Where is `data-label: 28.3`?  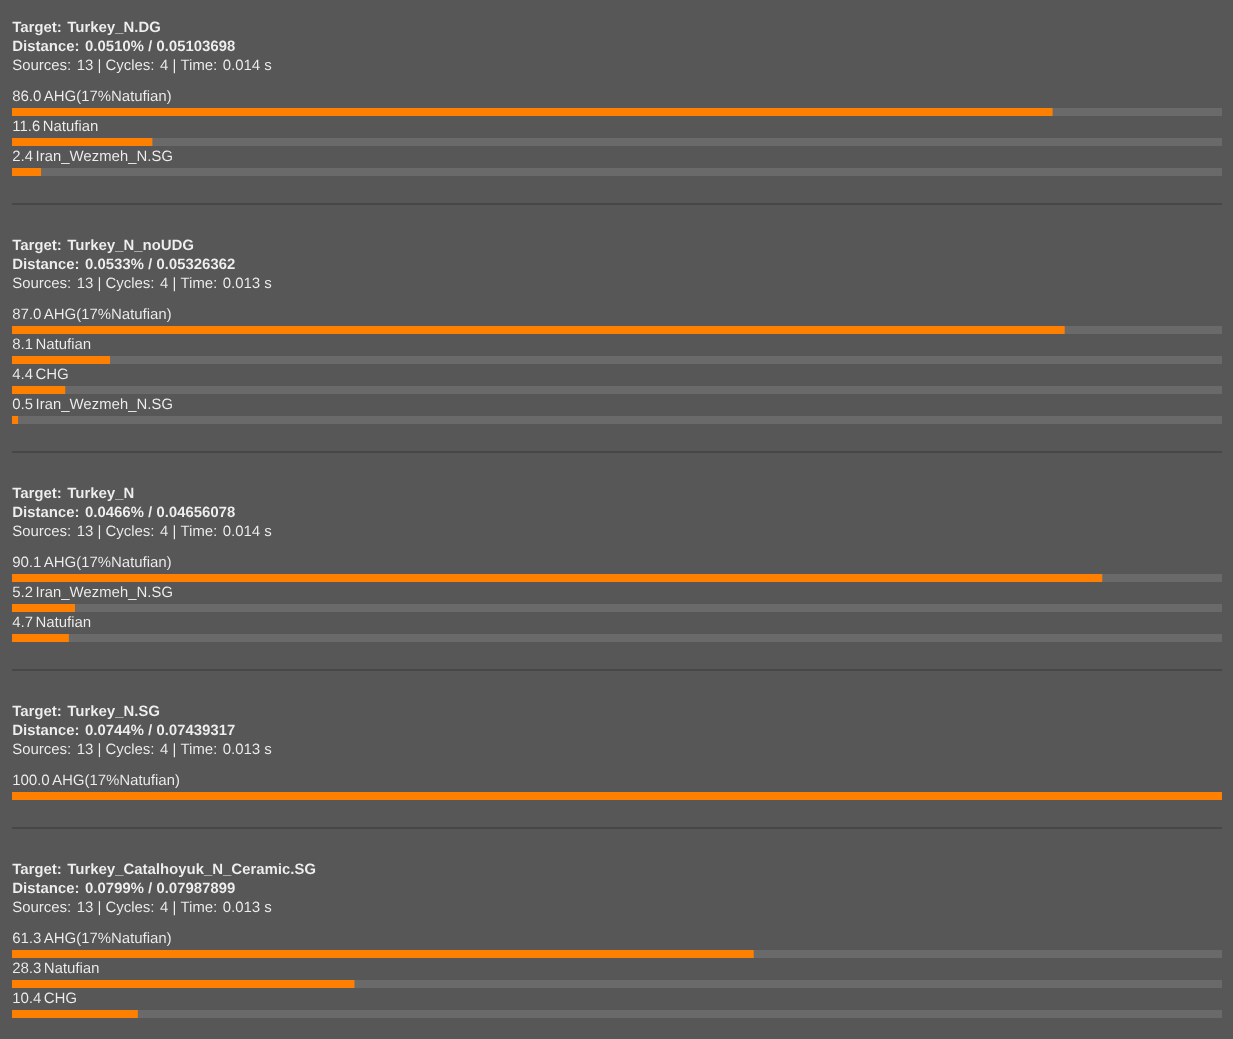
data-label: 28.3 is located at coordinates (27, 968).